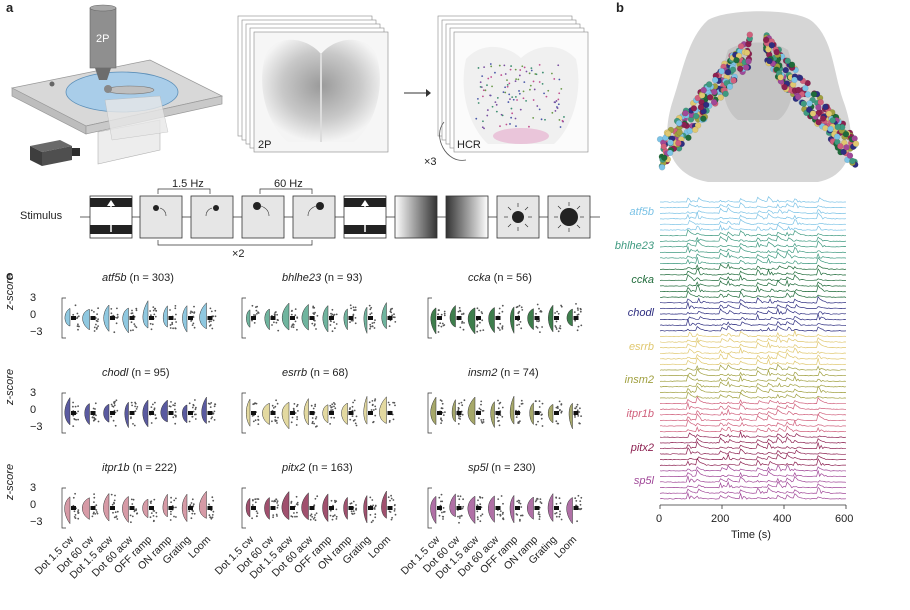  What do you see at coordinates (753, 352) in the screenshot?
I see `calcium-traces` at bounding box center [753, 352].